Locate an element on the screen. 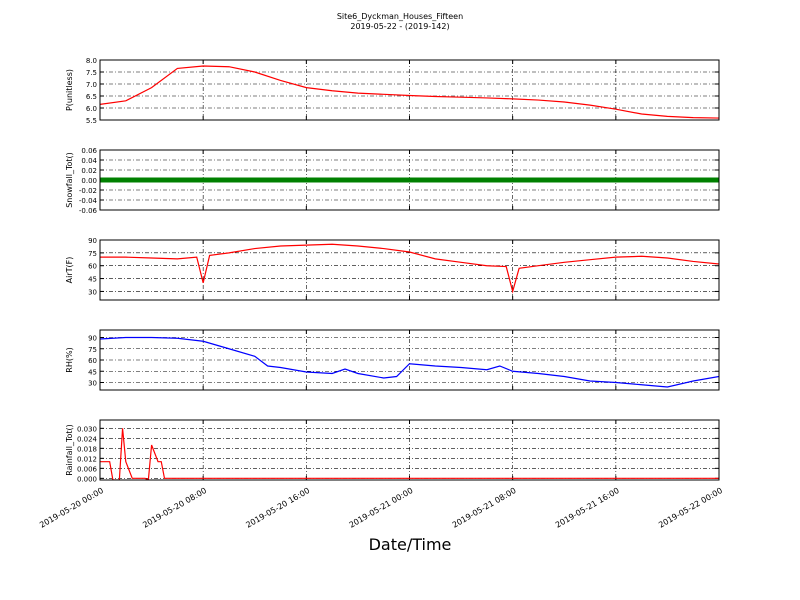 This screenshot has width=800, height=600. y-tick-label: 0.06 is located at coordinates (89, 151).